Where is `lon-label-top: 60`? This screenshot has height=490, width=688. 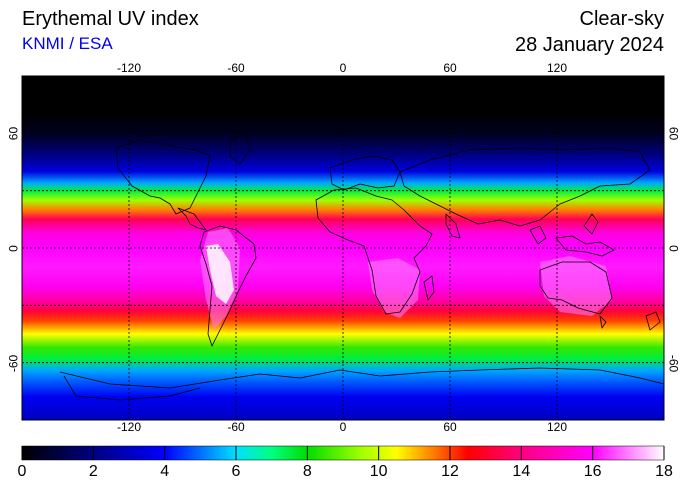 lon-label-top: 60 is located at coordinates (450, 68).